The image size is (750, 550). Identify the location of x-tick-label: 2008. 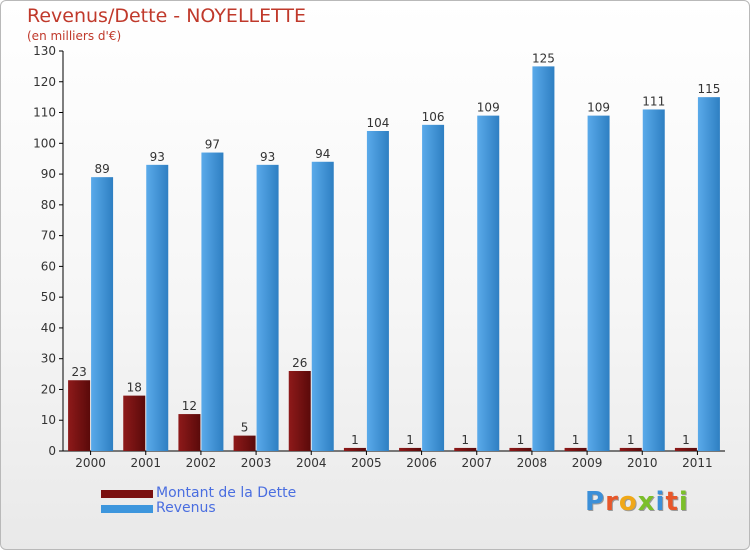
(532, 463).